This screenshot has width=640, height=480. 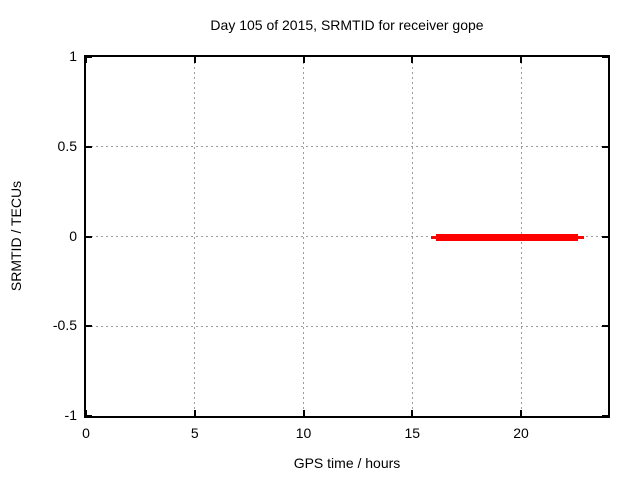 I want to click on x-tick-label-10: 10, so click(x=303, y=433).